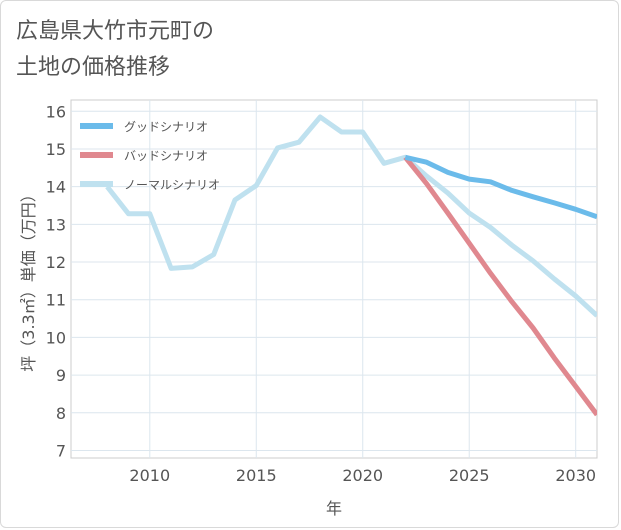 This screenshot has height=530, width=621. Describe the element at coordinates (61, 413) in the screenshot. I see `y-tick-label: 8` at that location.